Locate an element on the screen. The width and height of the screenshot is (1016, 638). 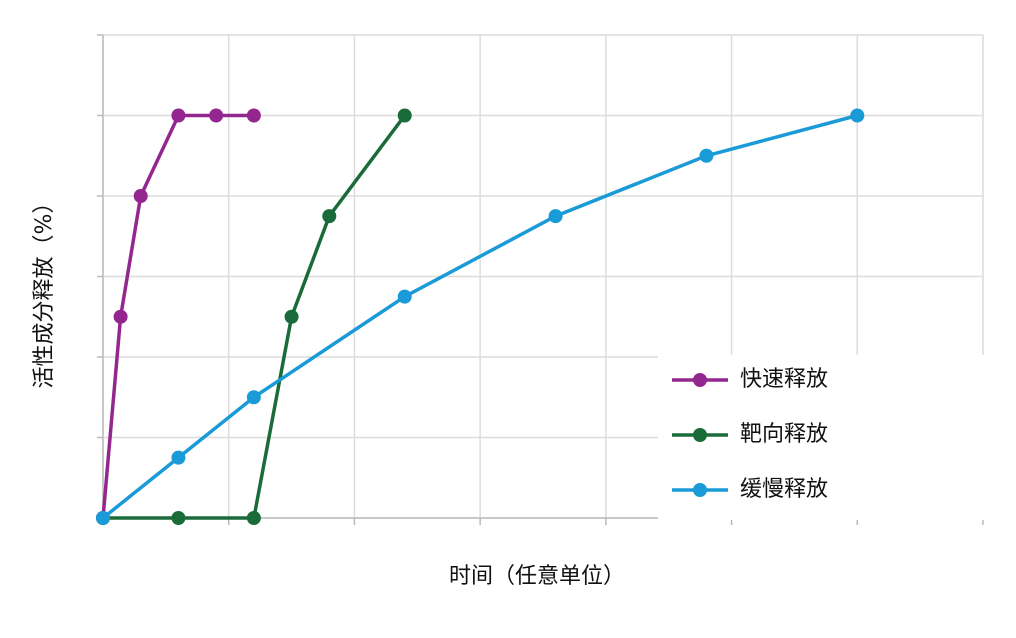
legend-label: 靶向释放 is located at coordinates (784, 434).